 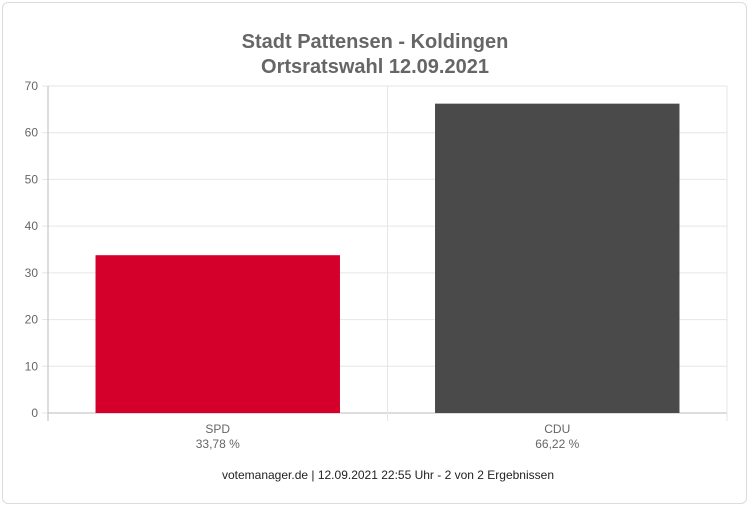 I want to click on x-category-percent-label: 33,78 %, so click(x=218, y=444).